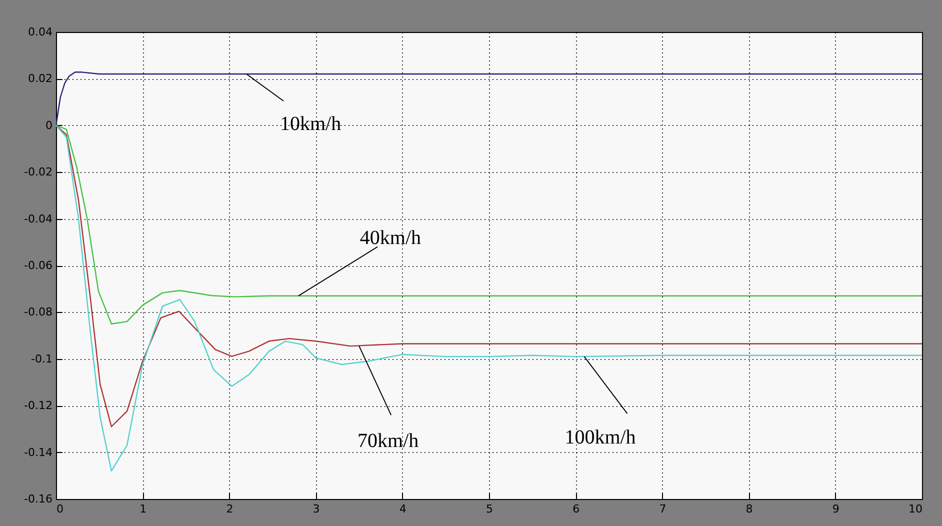 This screenshot has width=942, height=526. What do you see at coordinates (38, 452) in the screenshot?
I see `y-tick-label: -0.14` at bounding box center [38, 452].